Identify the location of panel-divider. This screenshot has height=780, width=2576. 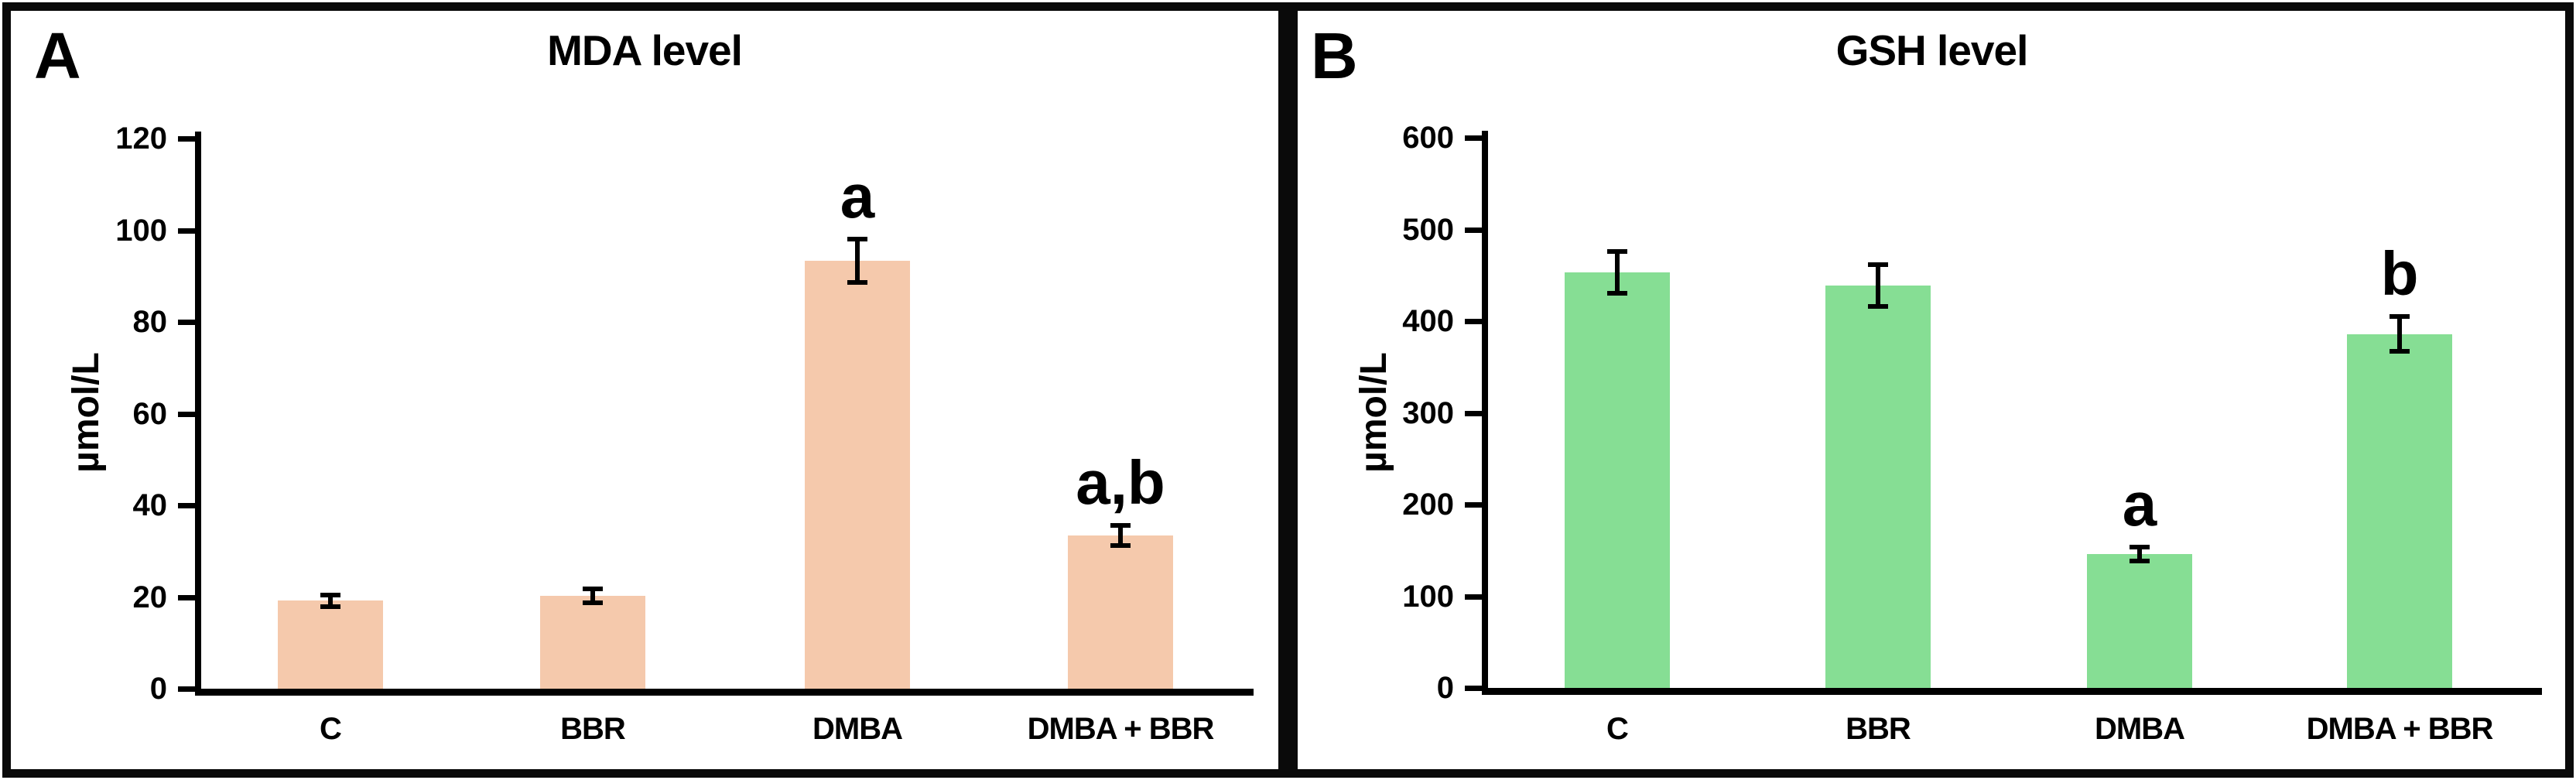
(1288, 390).